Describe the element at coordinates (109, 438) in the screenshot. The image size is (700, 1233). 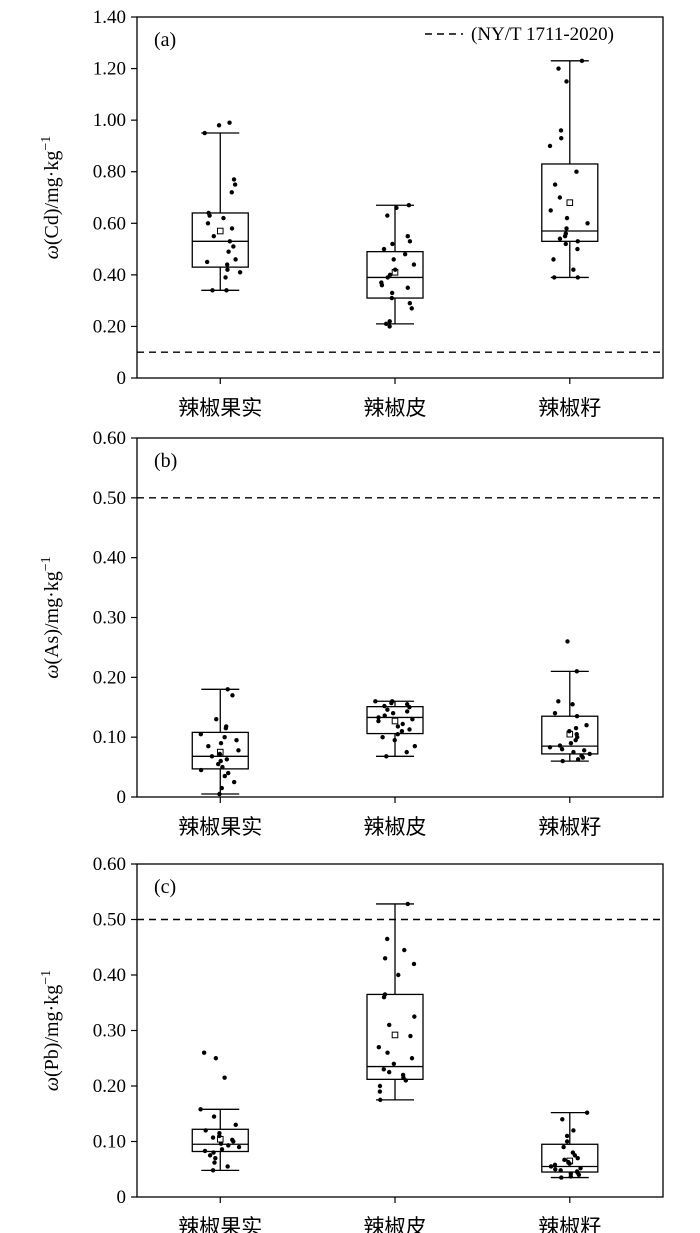
I see `y-tick-label: 0.60` at that location.